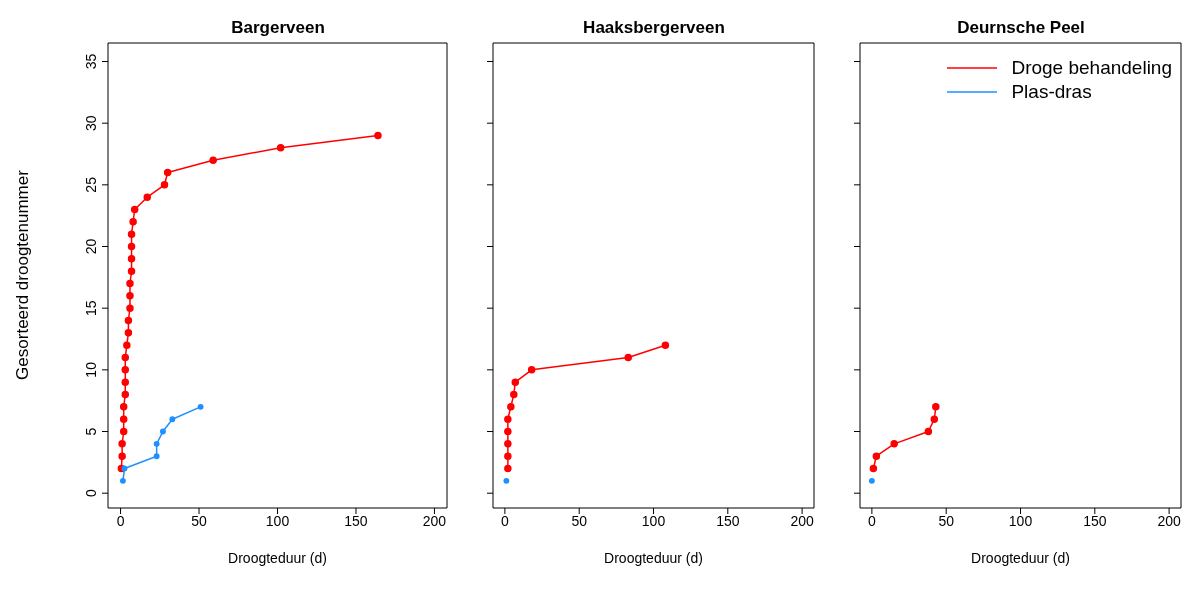 This screenshot has width=1195, height=597. Describe the element at coordinates (1021, 28) in the screenshot. I see `chart-title: Deurnsche Peel` at that location.